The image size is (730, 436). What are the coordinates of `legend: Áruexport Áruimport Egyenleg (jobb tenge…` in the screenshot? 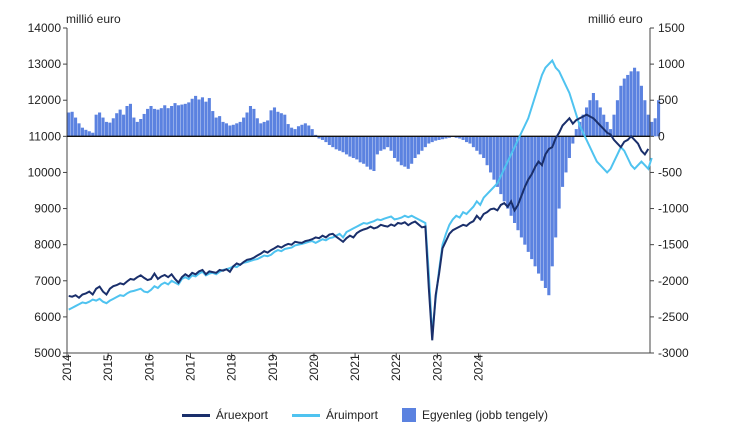 It's located at (365, 415).